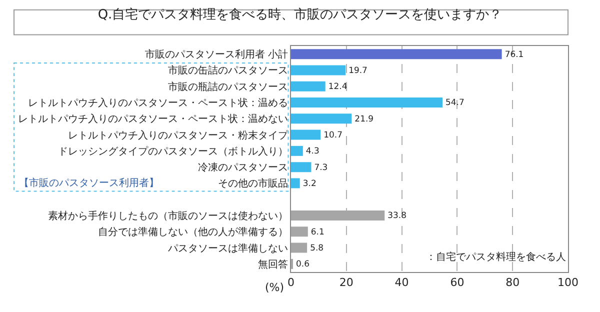 The width and height of the screenshot is (600, 312). What do you see at coordinates (457, 283) in the screenshot?
I see `x-tick-label: 60` at bounding box center [457, 283].